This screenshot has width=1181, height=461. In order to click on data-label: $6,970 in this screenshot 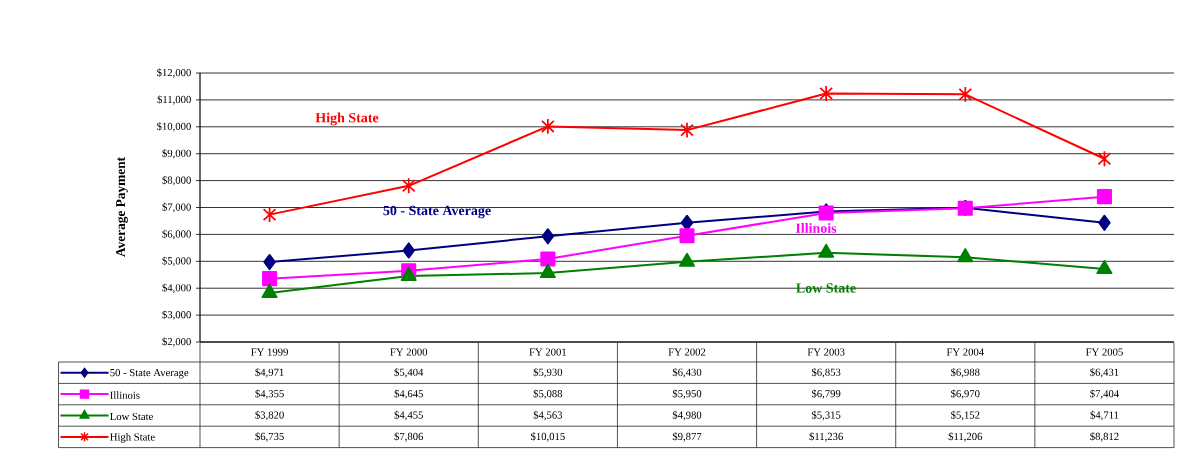, I will do `click(965, 394)`.